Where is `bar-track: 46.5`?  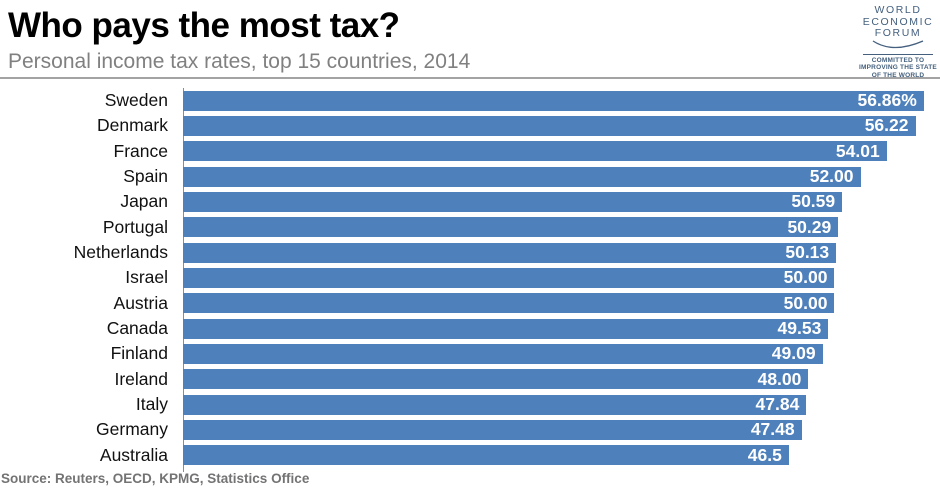 bar-track: 46.5 is located at coordinates (561, 455).